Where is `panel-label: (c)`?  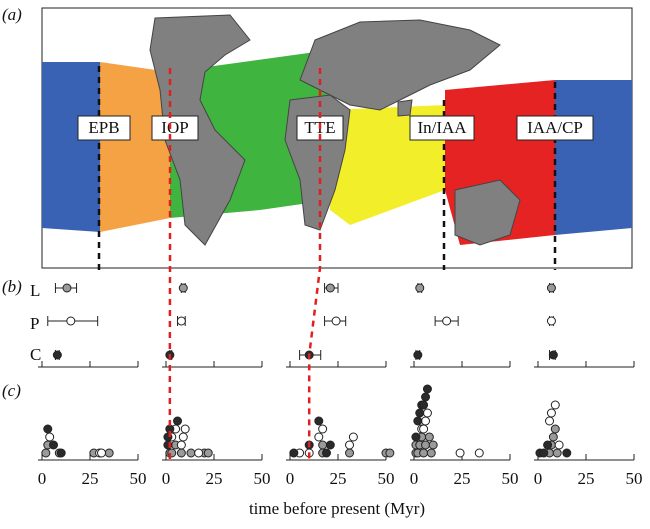
panel-label: (c) is located at coordinates (11, 390).